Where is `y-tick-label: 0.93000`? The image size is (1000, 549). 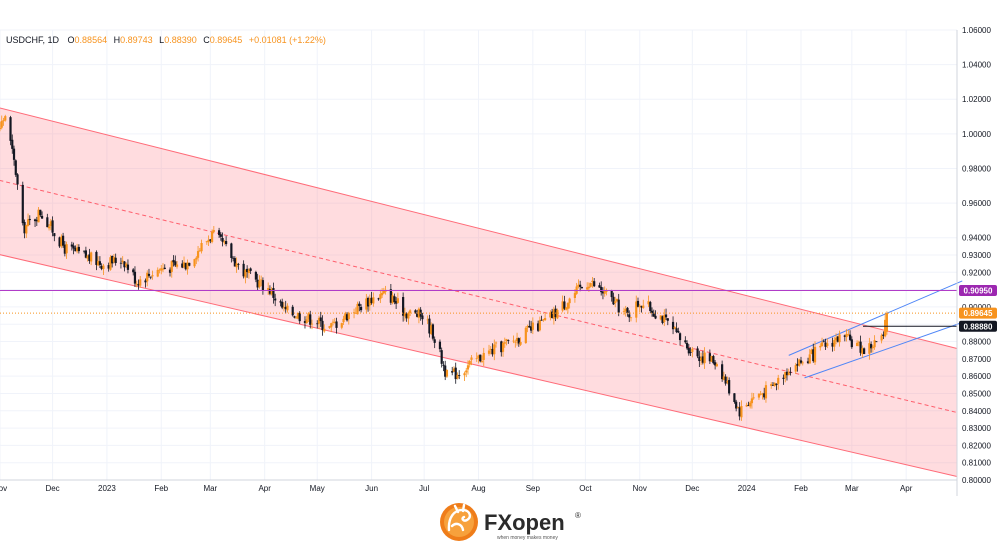 y-tick-label: 0.93000 is located at coordinates (976, 255).